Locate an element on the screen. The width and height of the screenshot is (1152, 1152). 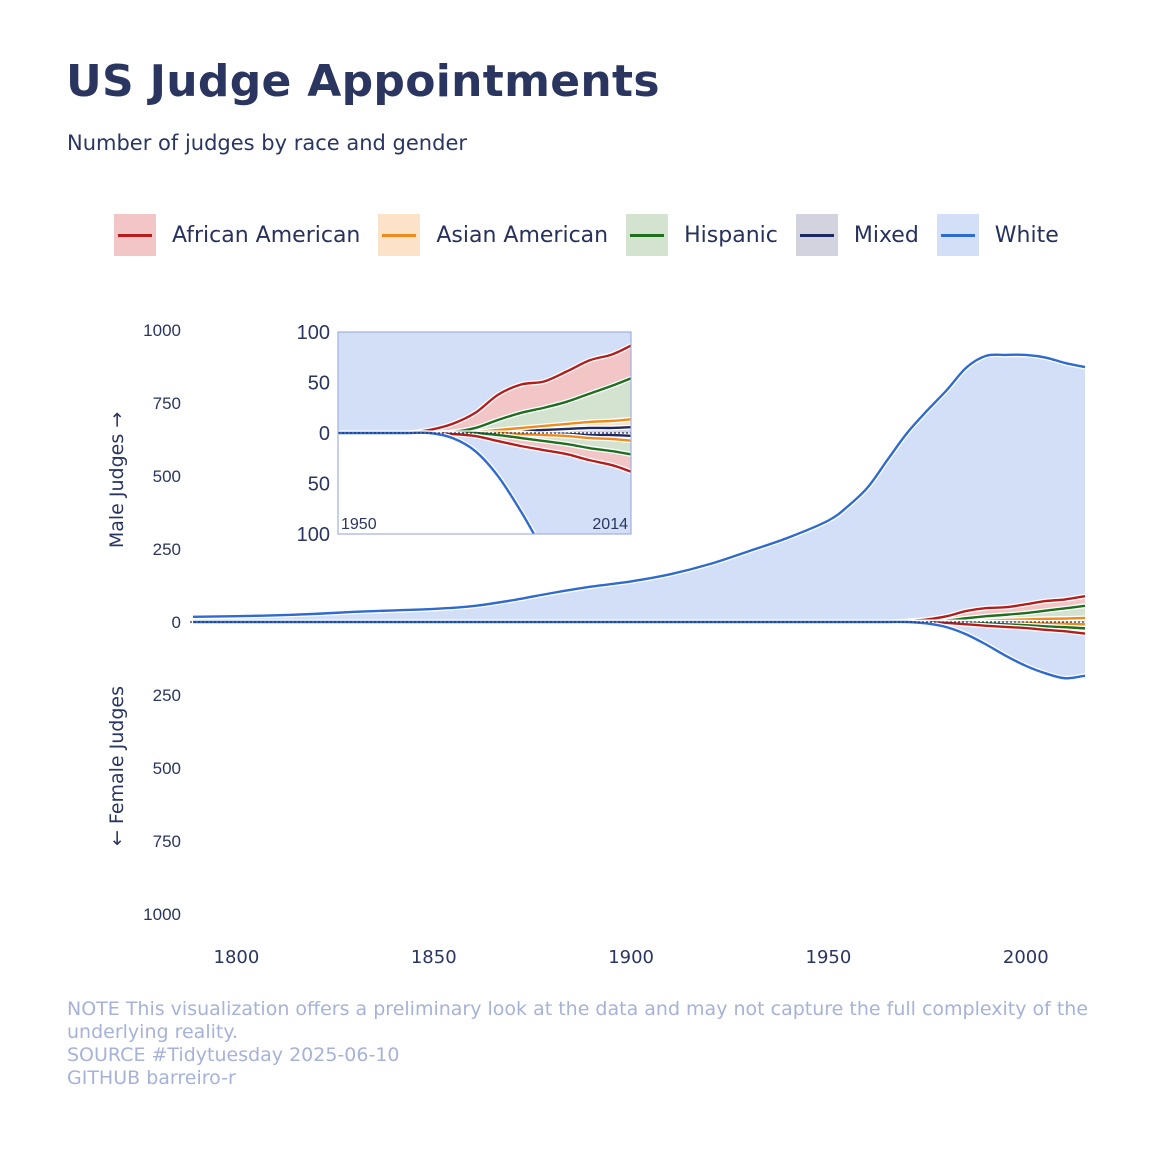
legend-item-white: White is located at coordinates (997, 235).